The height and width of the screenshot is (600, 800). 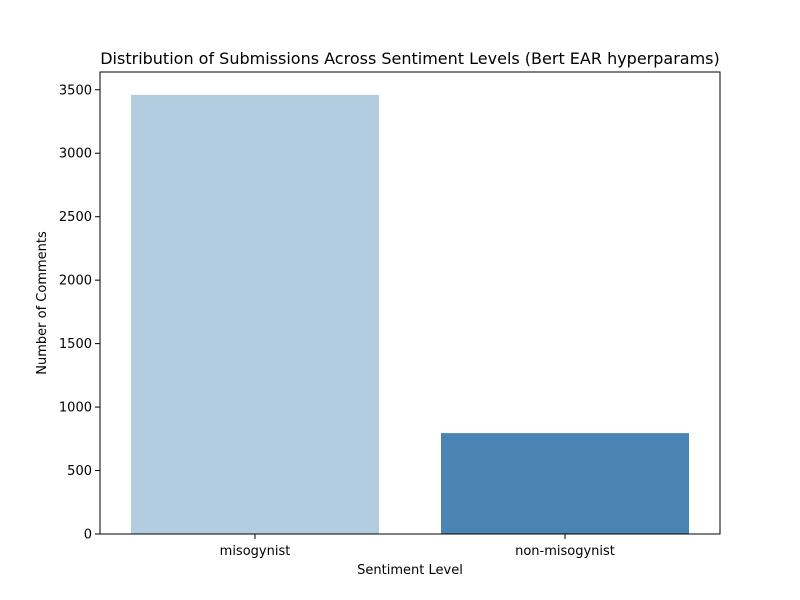 What do you see at coordinates (79, 471) in the screenshot?
I see `y-tick-label: 500` at bounding box center [79, 471].